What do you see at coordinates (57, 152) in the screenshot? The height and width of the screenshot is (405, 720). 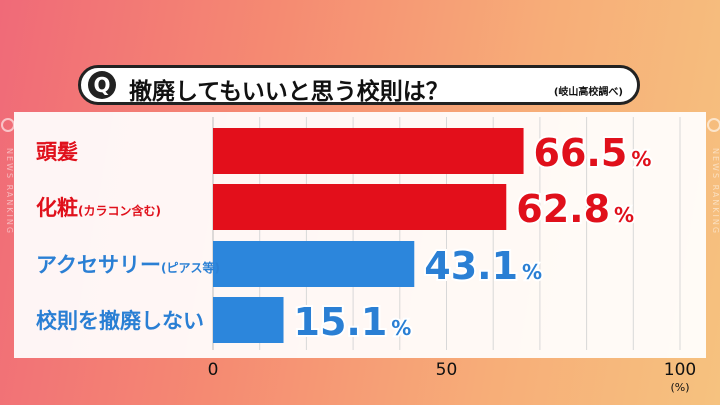 I see `category-label: 頭髪` at bounding box center [57, 152].